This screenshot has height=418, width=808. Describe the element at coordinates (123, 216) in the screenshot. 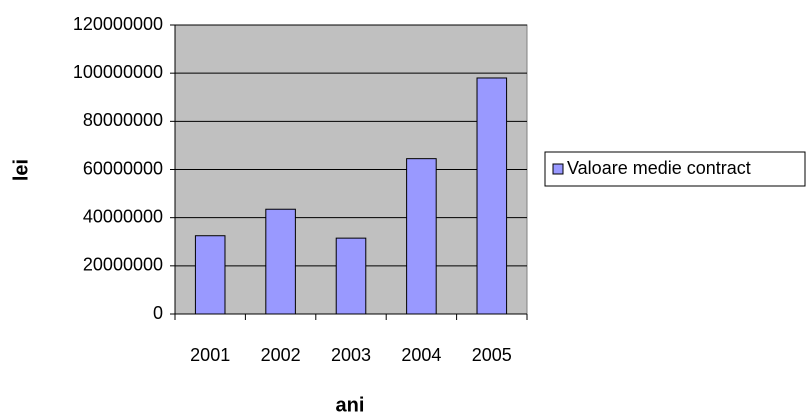

I see `y-tick-label: 40000000` at that location.